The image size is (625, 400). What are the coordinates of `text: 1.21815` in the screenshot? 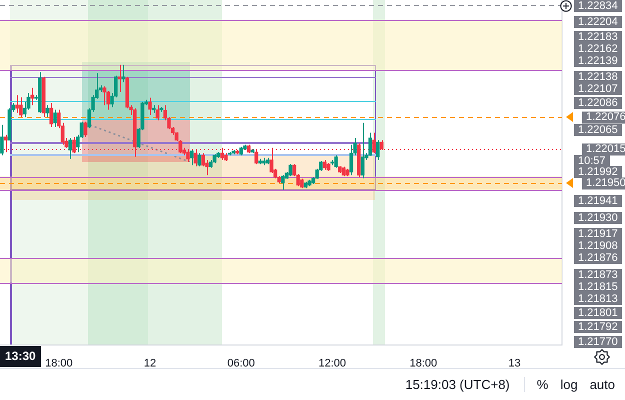 It's located at (598, 287).